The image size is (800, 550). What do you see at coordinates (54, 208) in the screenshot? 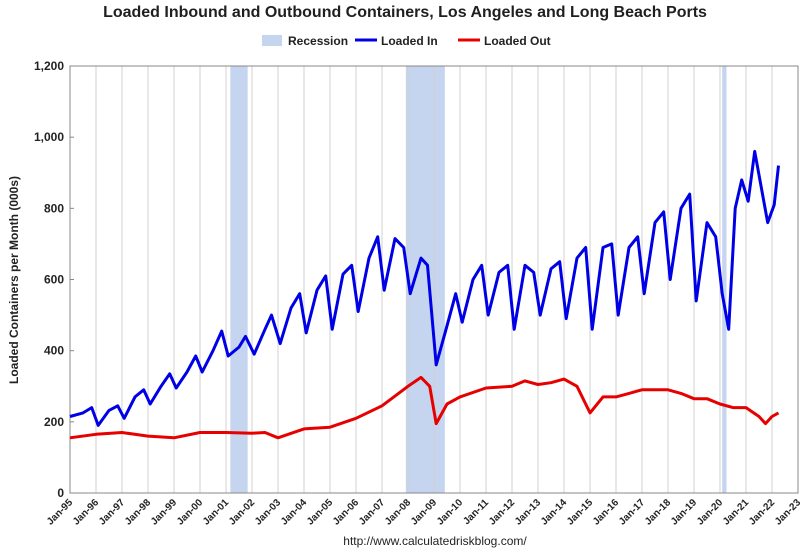
I see `y-tick-label: 800` at bounding box center [54, 208].